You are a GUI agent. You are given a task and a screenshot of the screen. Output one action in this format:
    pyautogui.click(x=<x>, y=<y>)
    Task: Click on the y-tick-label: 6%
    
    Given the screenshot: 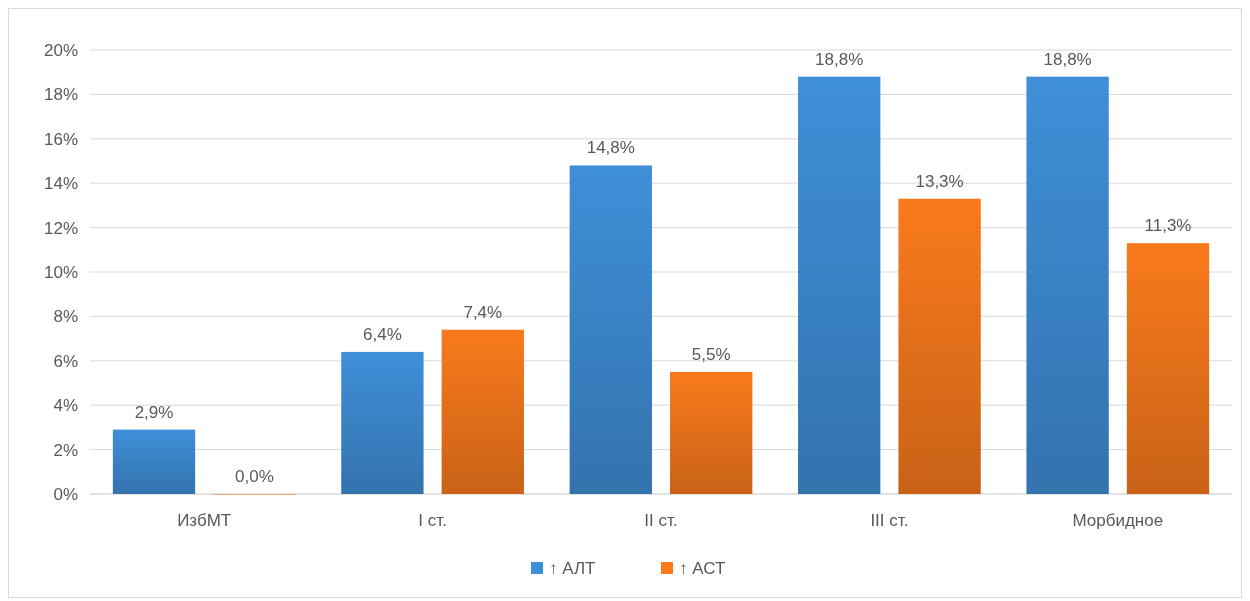 What is the action you would take?
    pyautogui.click(x=65, y=361)
    